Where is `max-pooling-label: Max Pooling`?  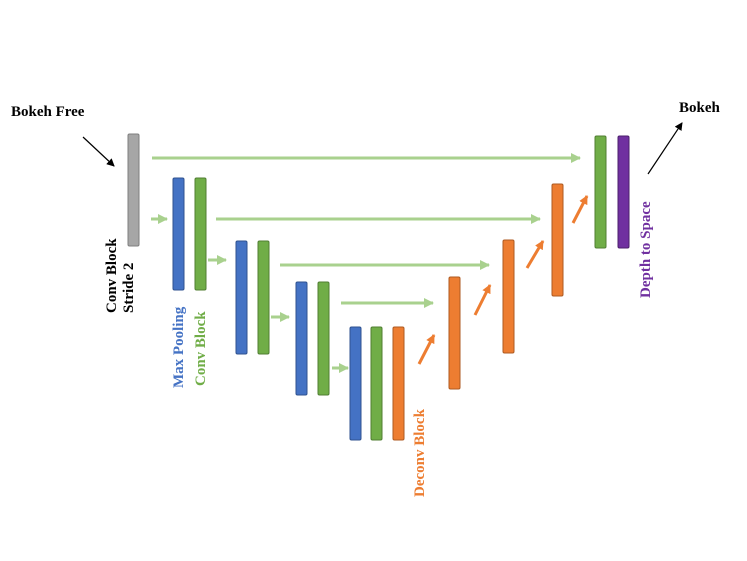 max-pooling-label: Max Pooling is located at coordinates (179, 347).